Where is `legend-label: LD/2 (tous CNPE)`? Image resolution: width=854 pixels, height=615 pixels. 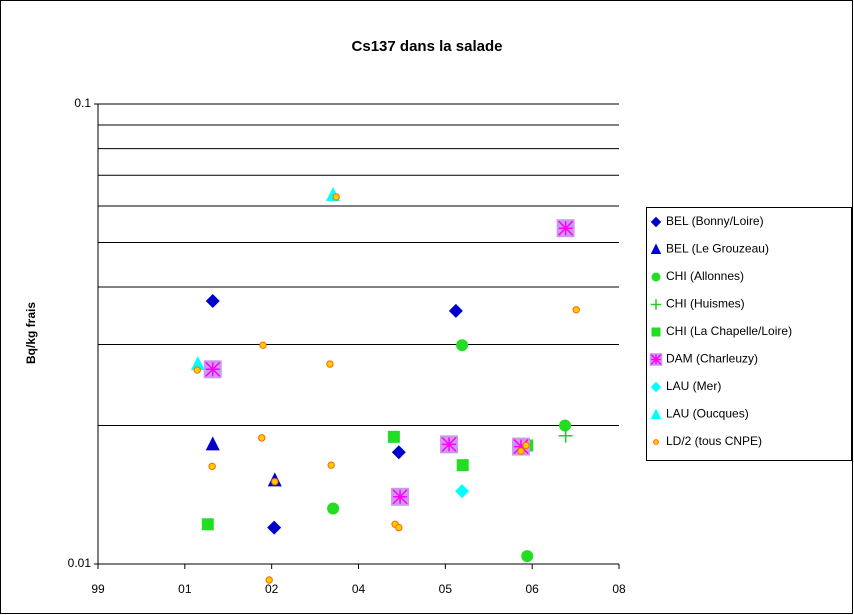 legend-label: LD/2 (tous CNPE) is located at coordinates (714, 441).